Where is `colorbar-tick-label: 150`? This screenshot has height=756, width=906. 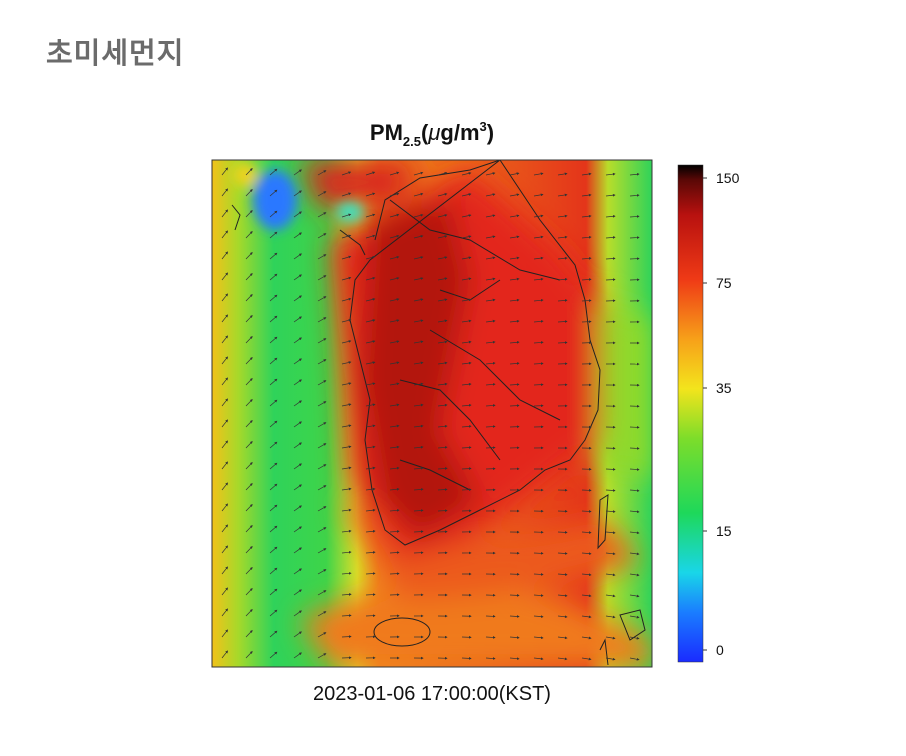 colorbar-tick-label: 150 is located at coordinates (728, 178).